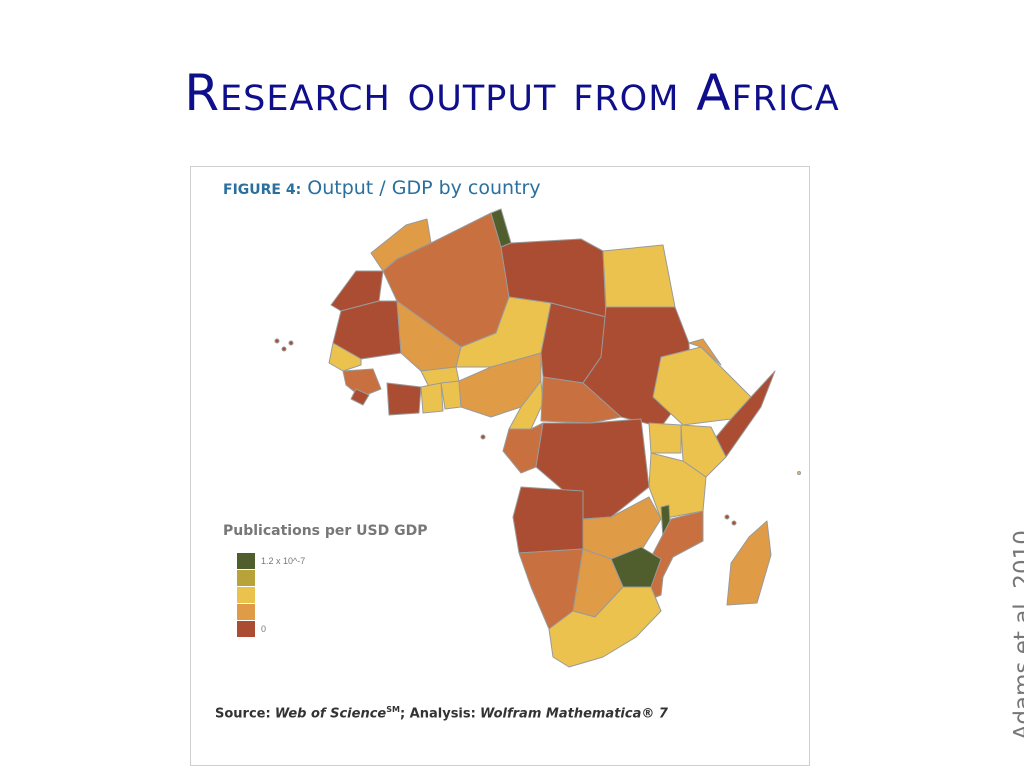 This screenshot has width=1024, height=768. I want to click on figure-title-text: Output / GDP by country, so click(424, 188).